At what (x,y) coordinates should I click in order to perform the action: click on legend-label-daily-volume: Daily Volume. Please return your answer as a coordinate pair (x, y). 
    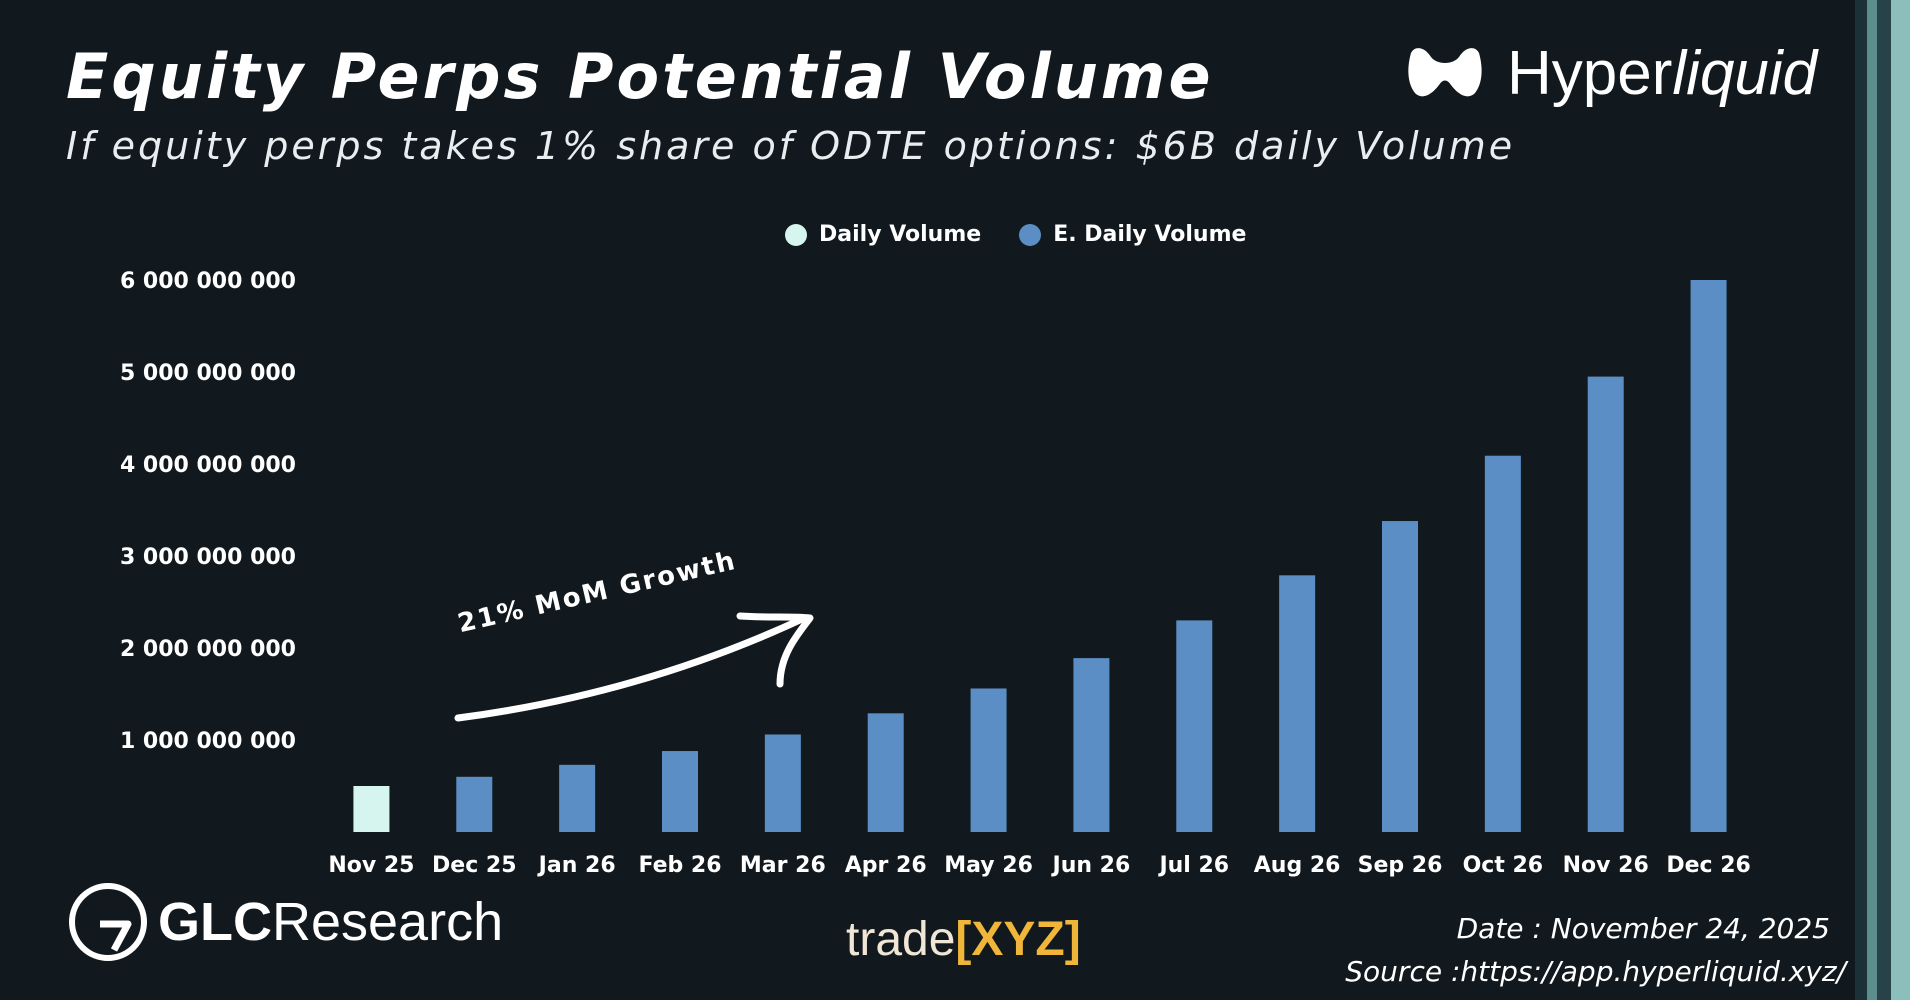
    Looking at the image, I should click on (900, 234).